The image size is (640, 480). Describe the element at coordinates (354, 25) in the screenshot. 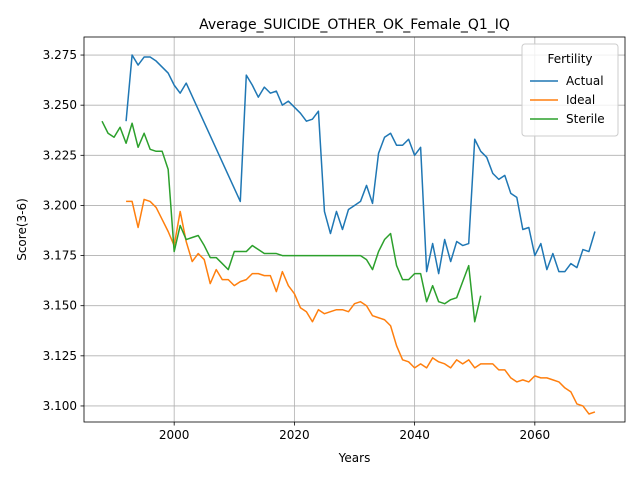

I see `chart-title: Average_SUICIDE_OTHER_OK_Female_Q1_IQ` at that location.